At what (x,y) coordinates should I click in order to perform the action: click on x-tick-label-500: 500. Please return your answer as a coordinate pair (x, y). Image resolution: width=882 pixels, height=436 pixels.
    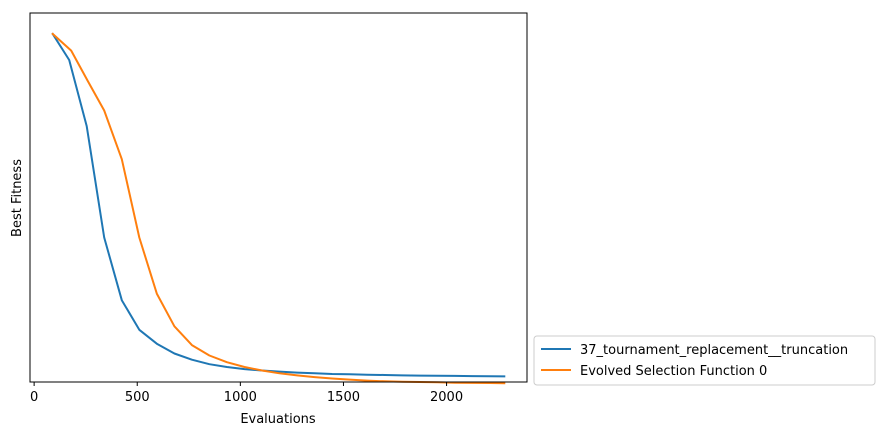
    Looking at the image, I should click on (137, 397).